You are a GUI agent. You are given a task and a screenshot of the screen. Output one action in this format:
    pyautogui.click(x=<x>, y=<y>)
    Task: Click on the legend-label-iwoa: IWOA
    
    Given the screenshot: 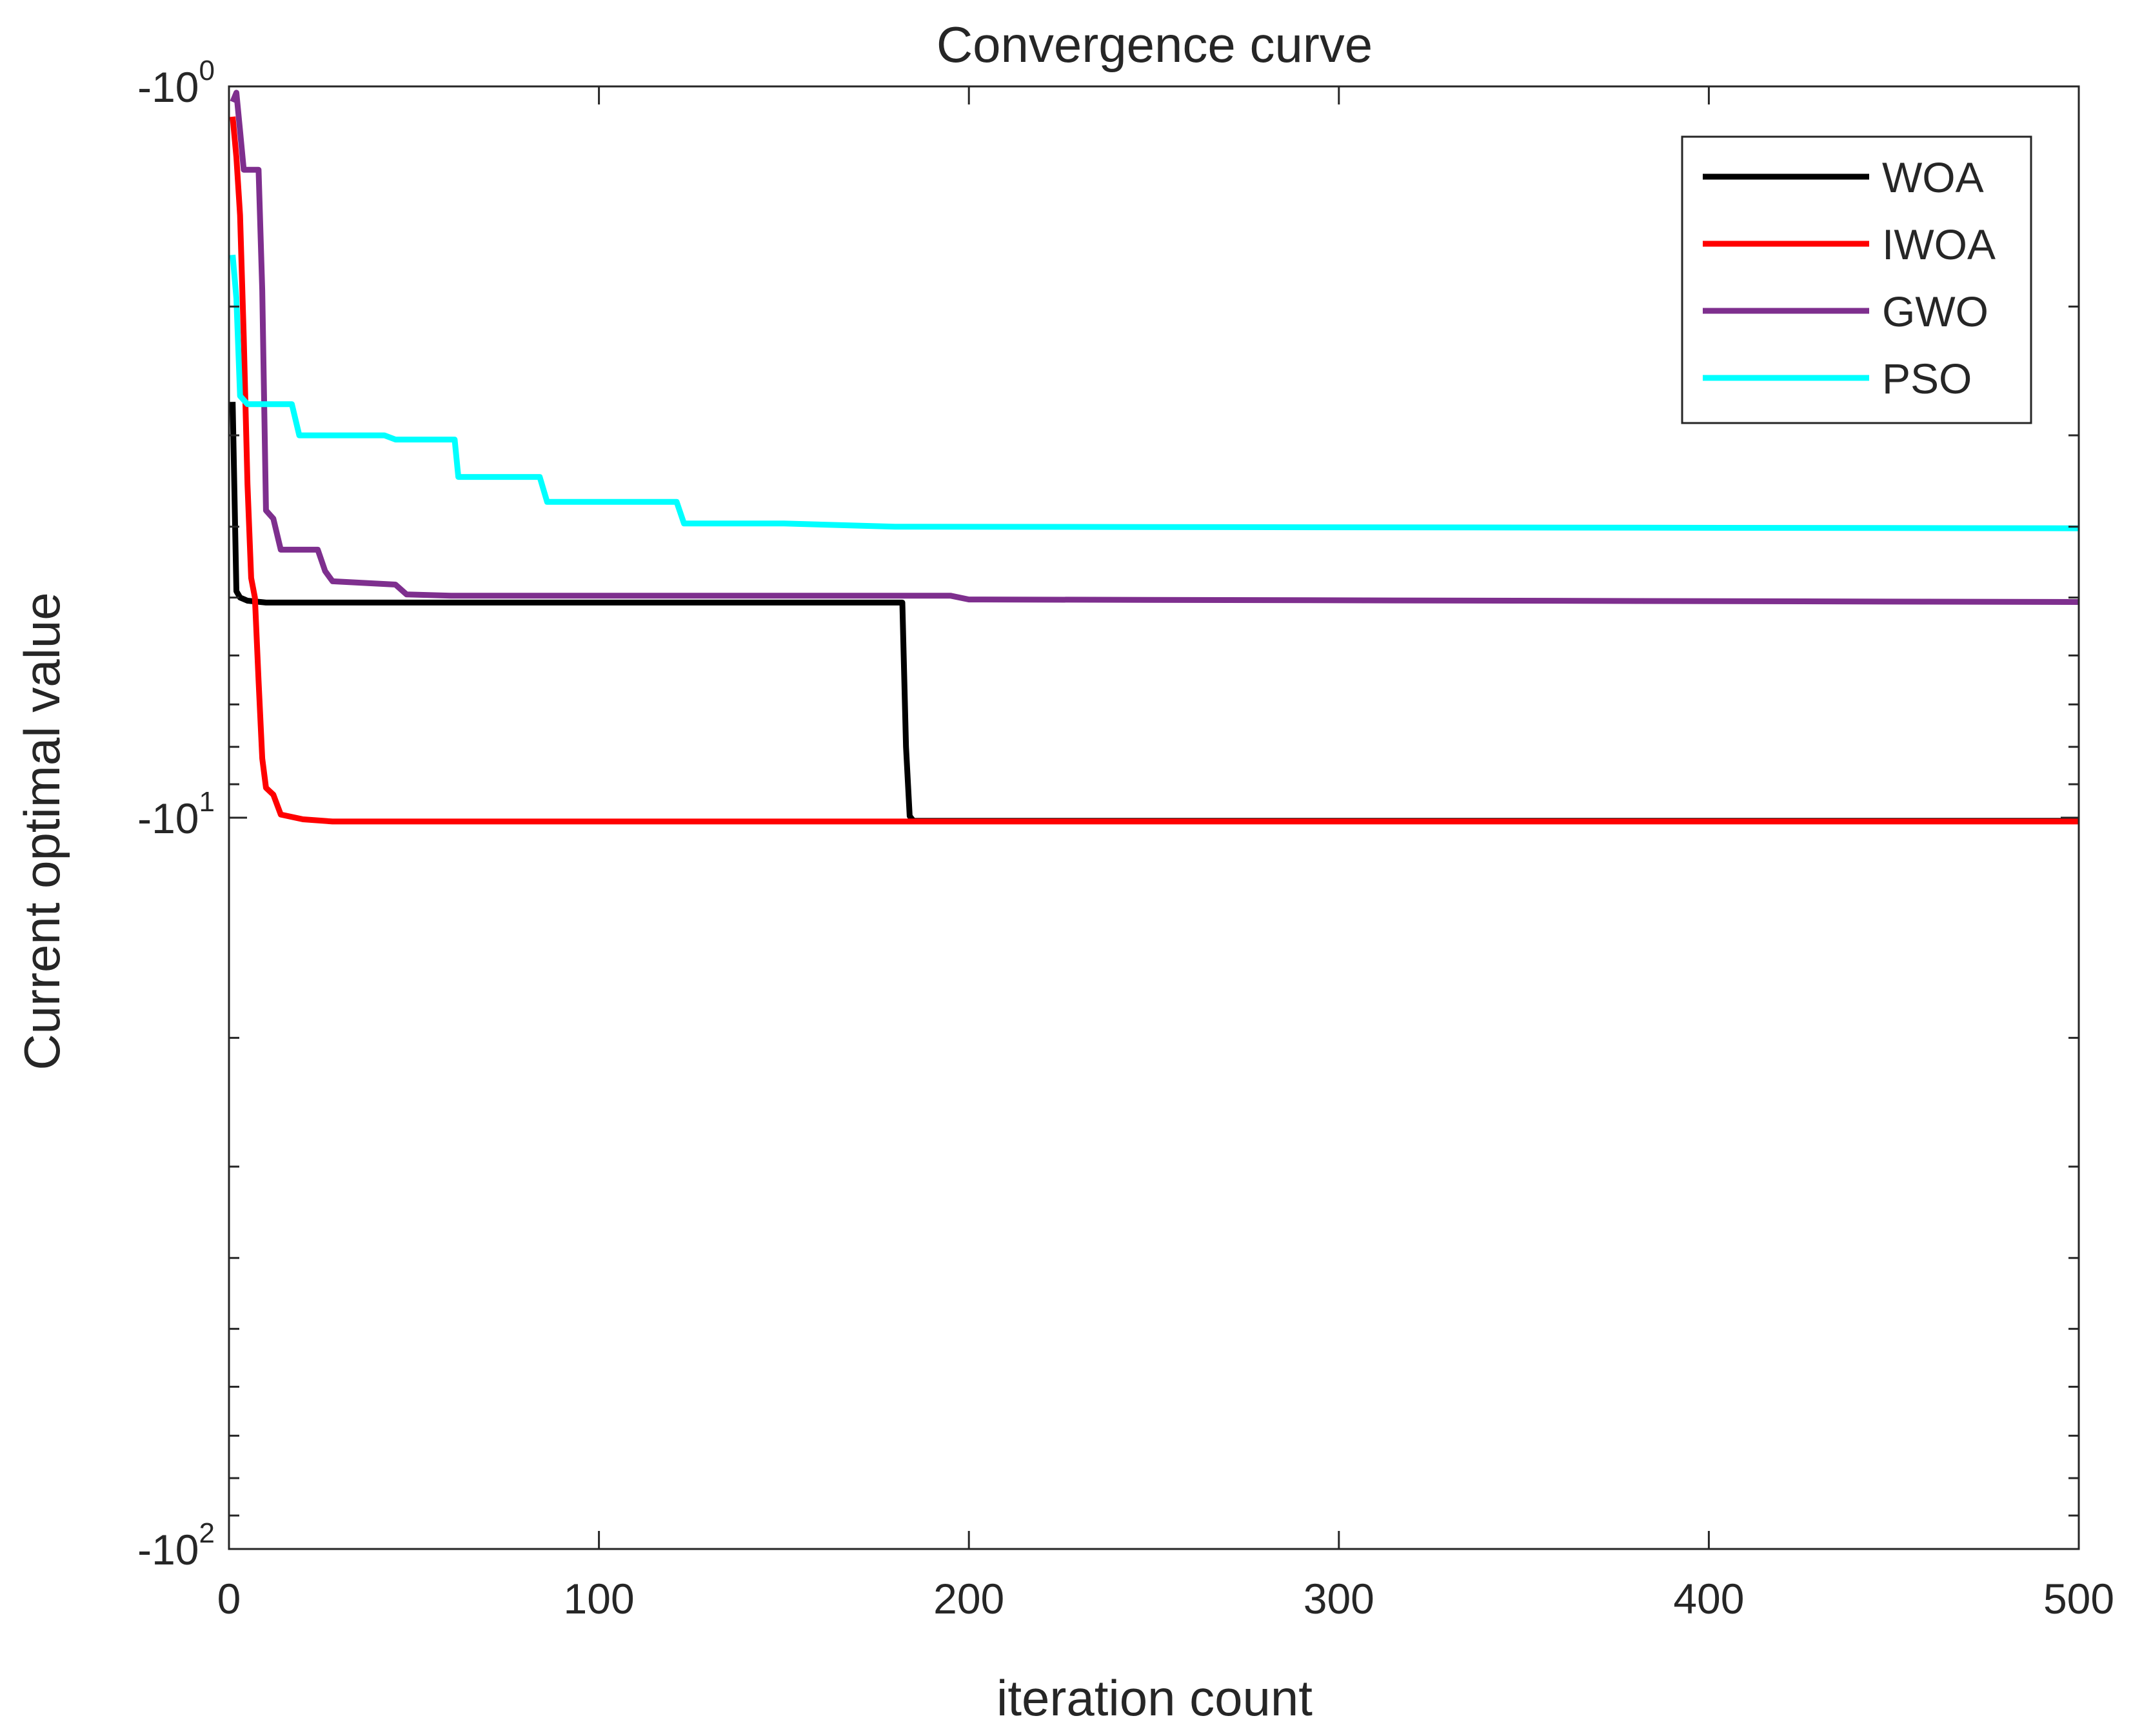 What is the action you would take?
    pyautogui.click(x=1939, y=244)
    